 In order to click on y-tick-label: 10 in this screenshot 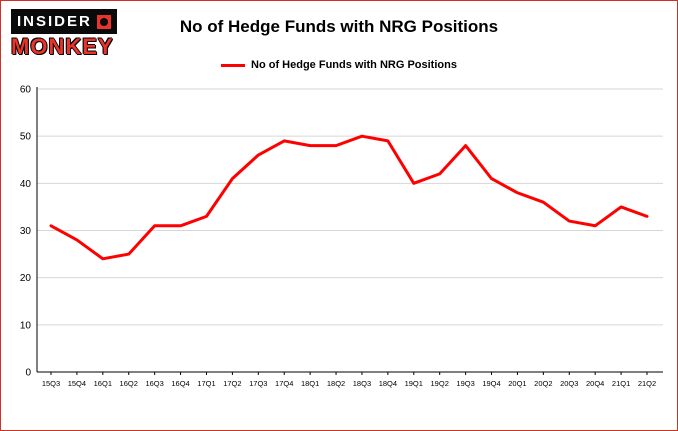, I will do `click(26, 325)`.